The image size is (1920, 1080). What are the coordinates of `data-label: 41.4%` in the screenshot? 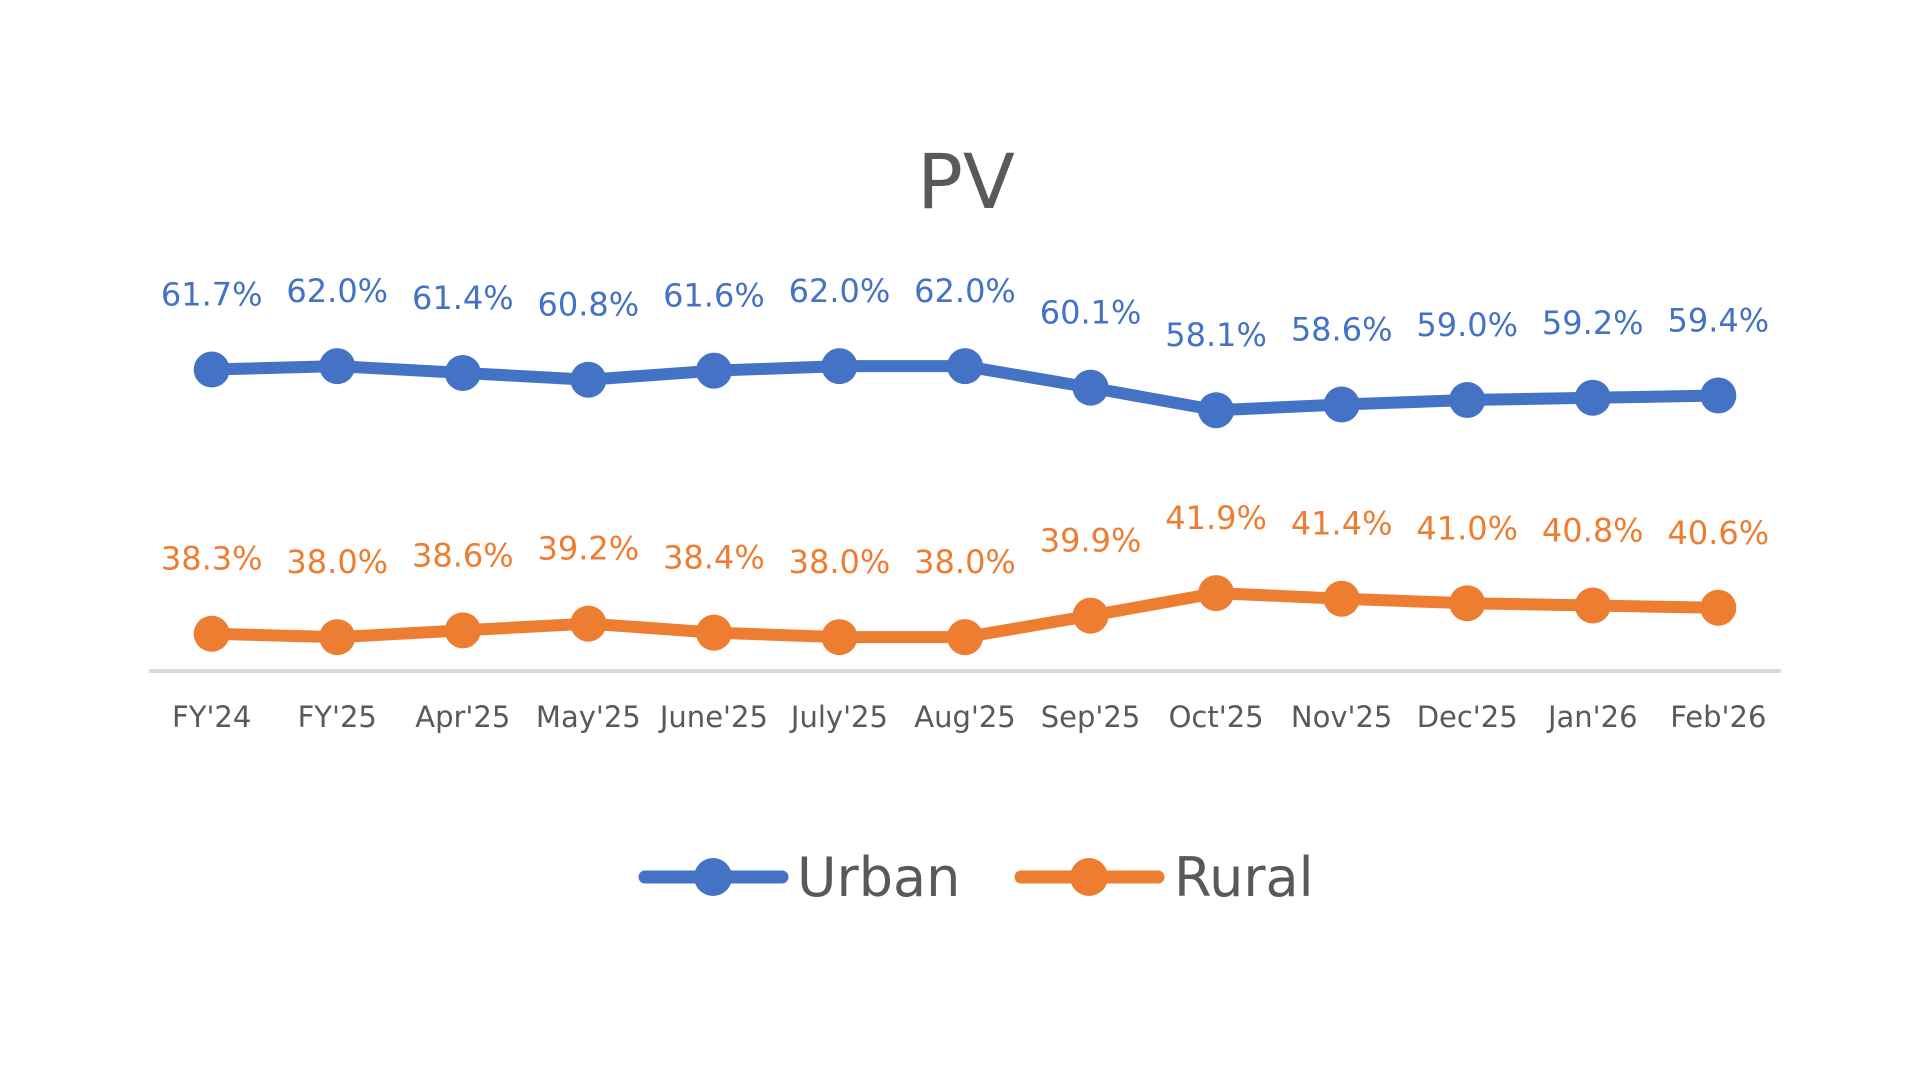 It's located at (1342, 524).